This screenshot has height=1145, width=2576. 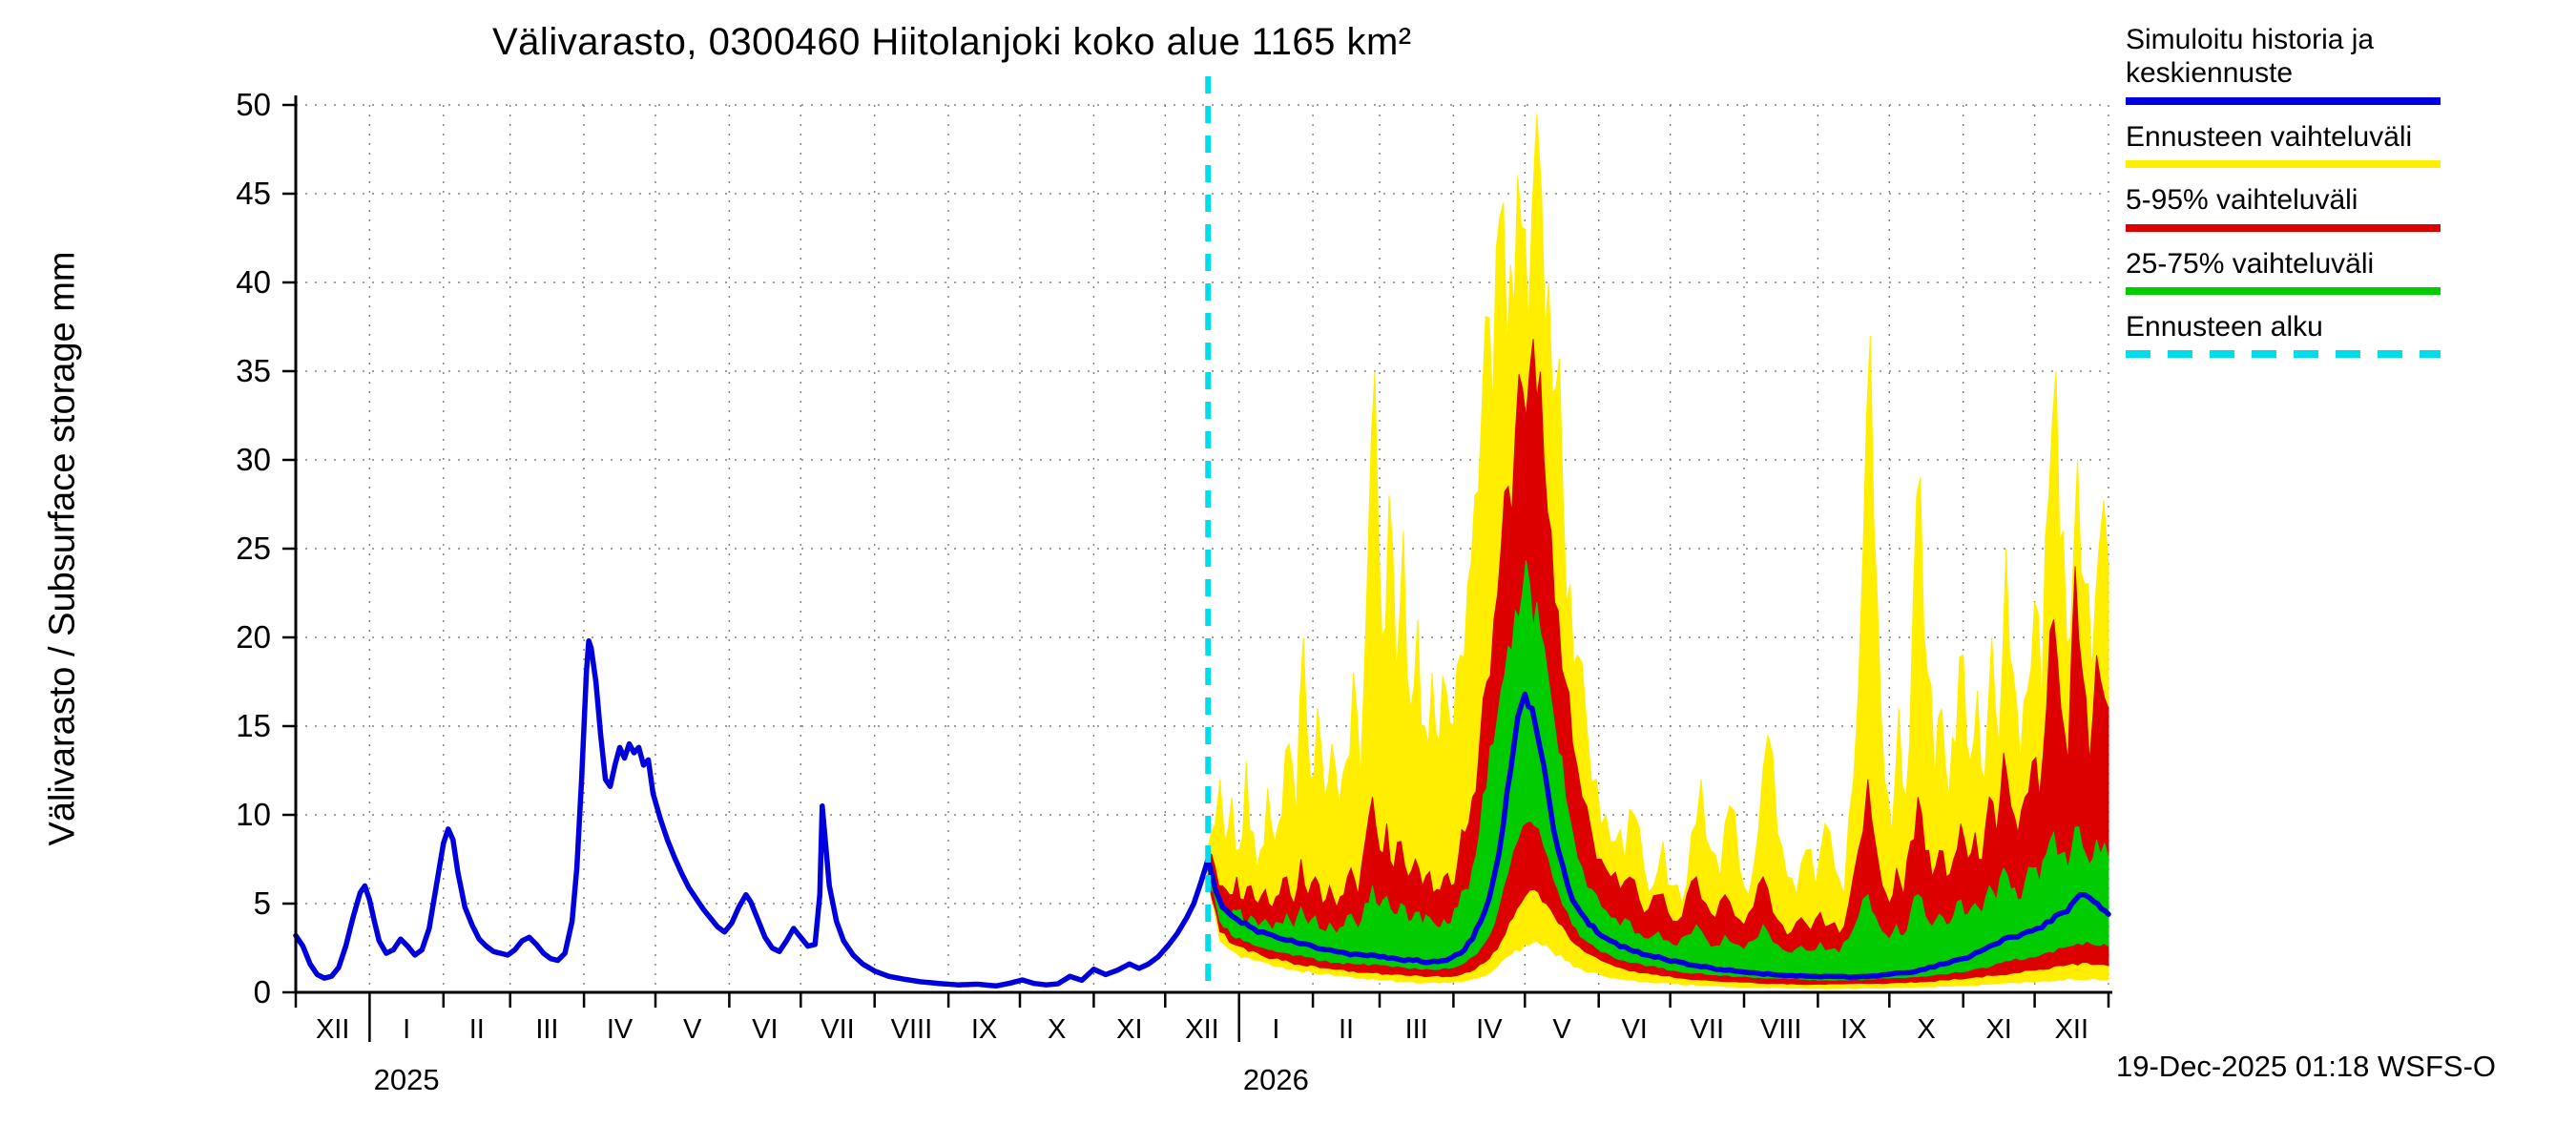 I want to click on y-tick-label: 25, so click(x=253, y=548).